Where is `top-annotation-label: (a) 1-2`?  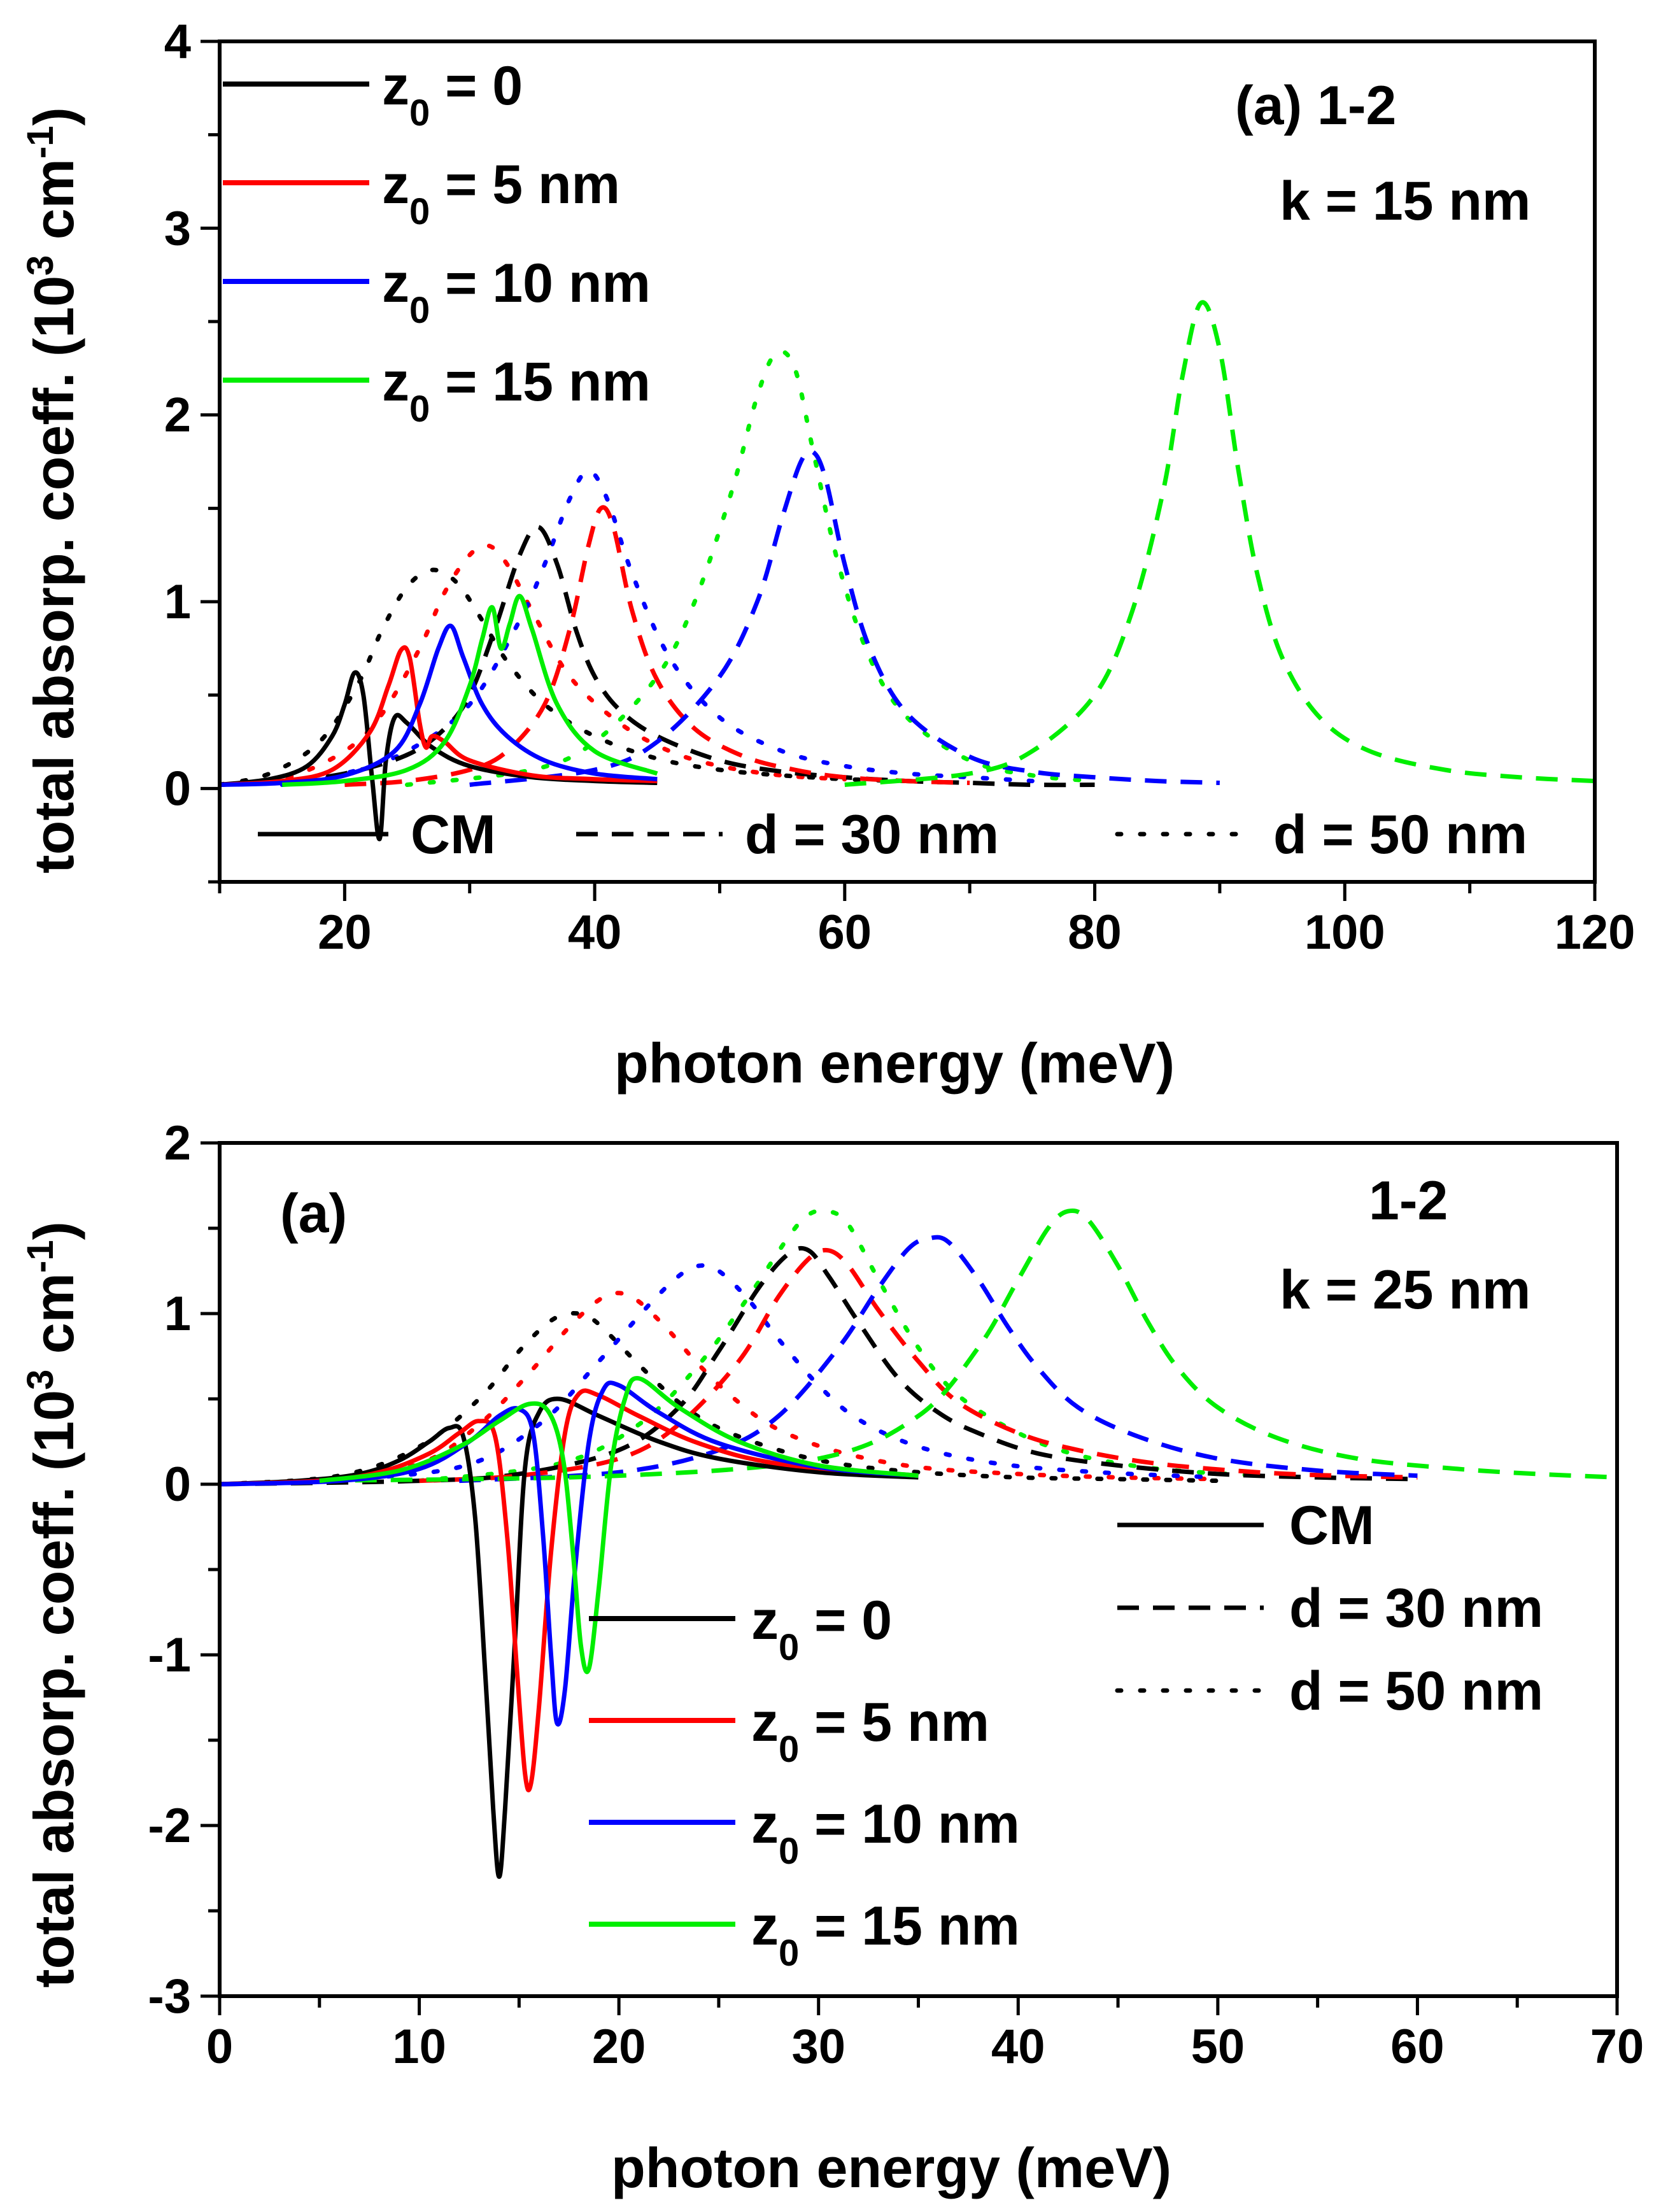
top-annotation-label: (a) 1-2 is located at coordinates (1315, 105).